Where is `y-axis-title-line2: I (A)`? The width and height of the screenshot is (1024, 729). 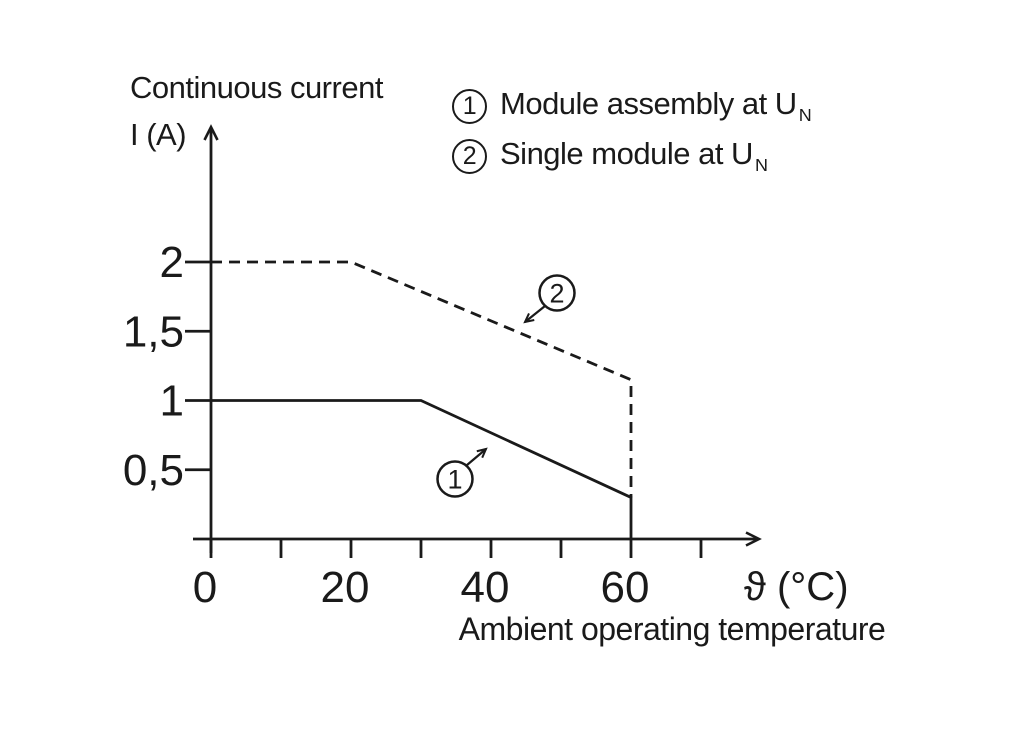
y-axis-title-line2: I (A) is located at coordinates (158, 134).